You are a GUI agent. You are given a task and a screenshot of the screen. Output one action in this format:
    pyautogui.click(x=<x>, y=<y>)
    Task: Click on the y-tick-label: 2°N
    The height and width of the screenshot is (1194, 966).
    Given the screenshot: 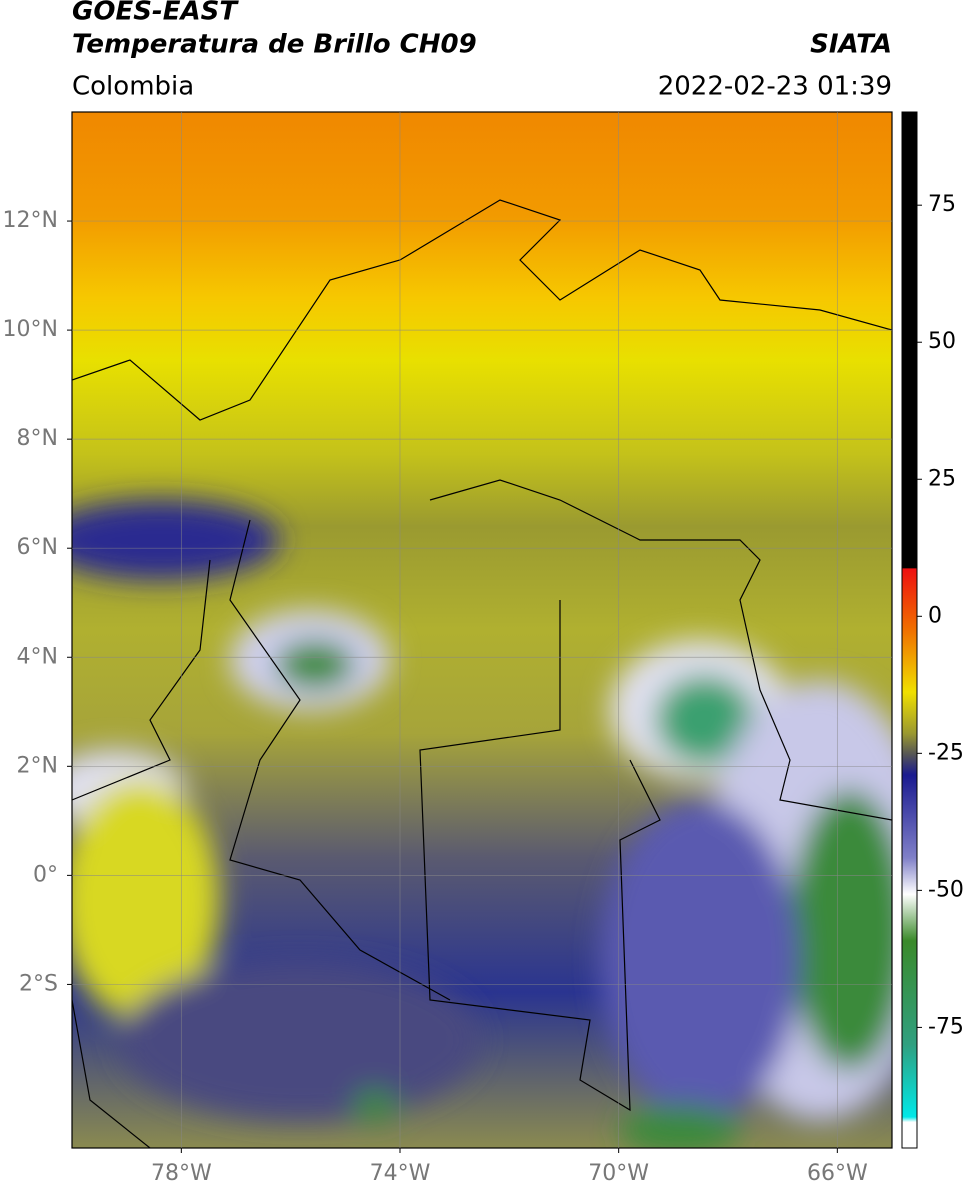 What is the action you would take?
    pyautogui.click(x=37, y=765)
    